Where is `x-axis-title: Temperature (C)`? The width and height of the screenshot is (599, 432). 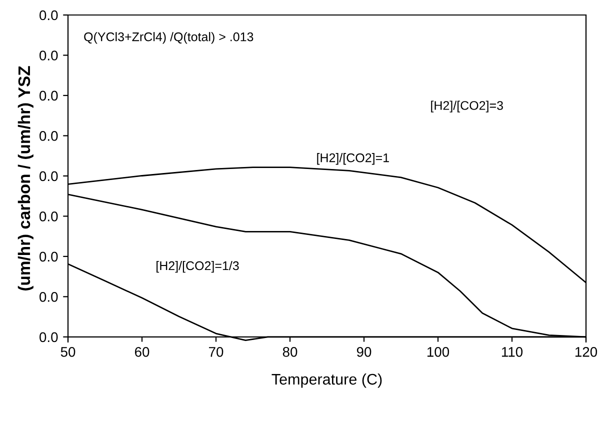
x-axis-title: Temperature (C) is located at coordinates (327, 380).